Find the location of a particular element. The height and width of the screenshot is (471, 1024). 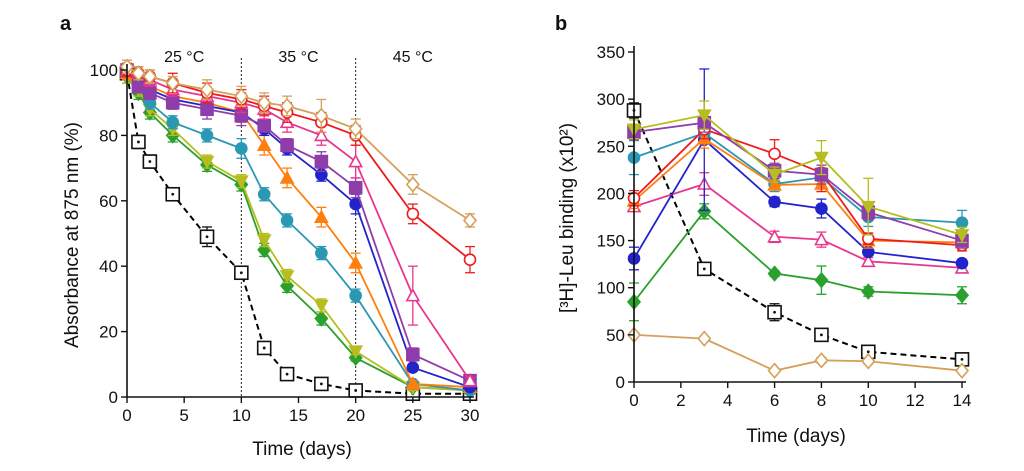

y-tick-label: 0 is located at coordinates (113, 397).